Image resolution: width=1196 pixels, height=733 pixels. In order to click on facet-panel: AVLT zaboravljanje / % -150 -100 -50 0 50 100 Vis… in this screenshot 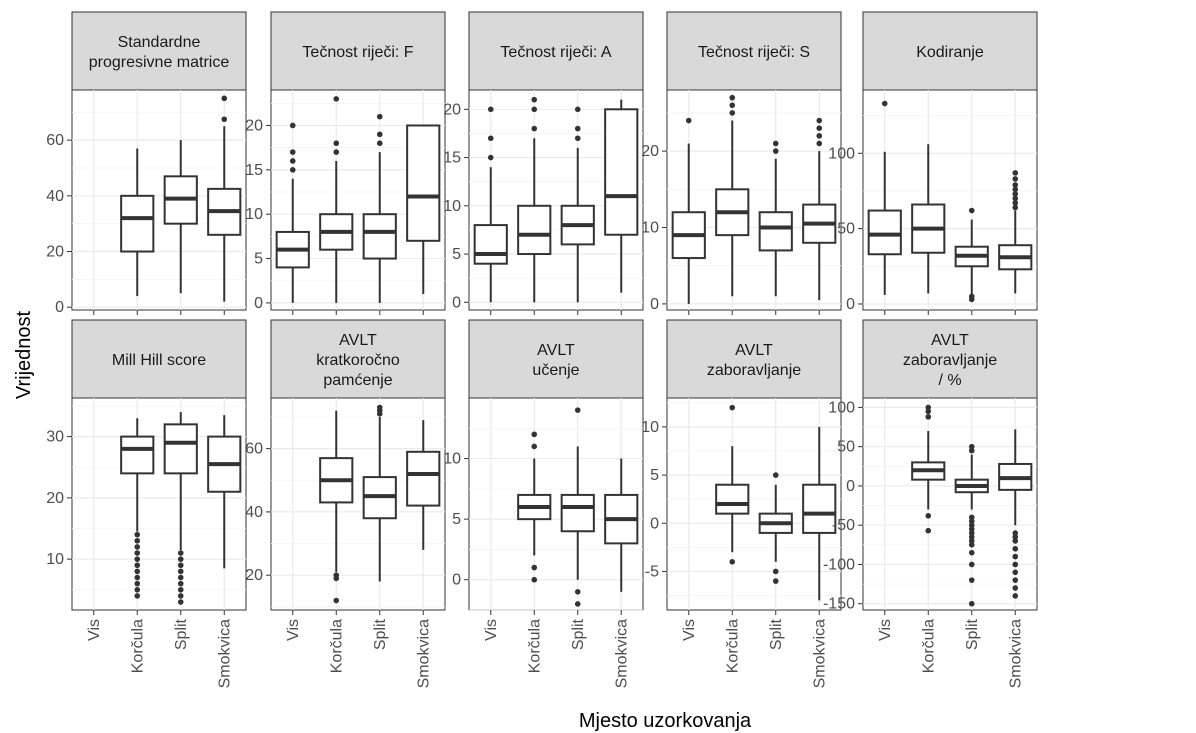, I will do `click(930, 503)`.